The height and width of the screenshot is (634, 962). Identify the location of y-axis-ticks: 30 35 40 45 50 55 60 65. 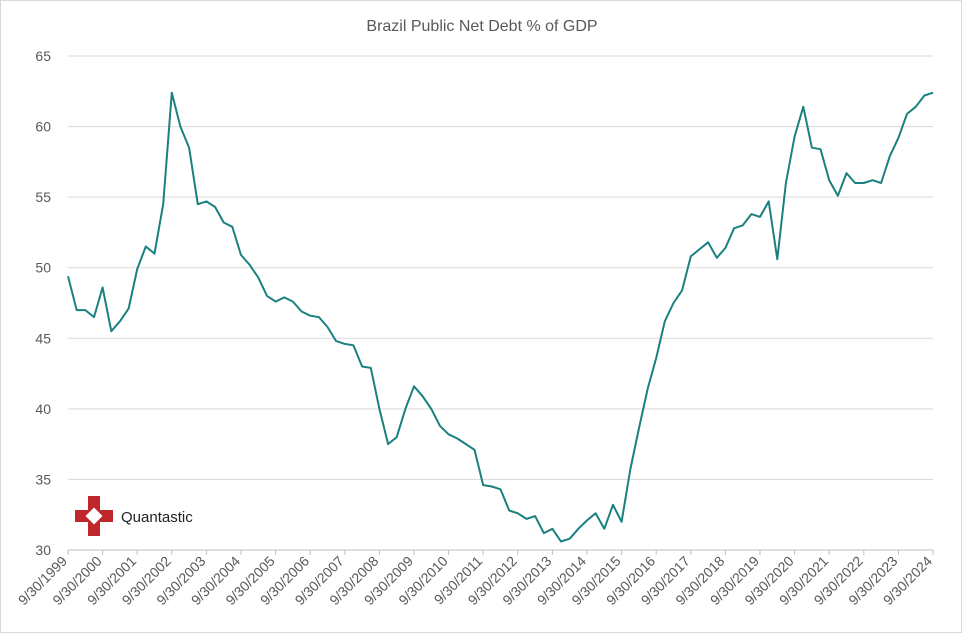
(43, 303).